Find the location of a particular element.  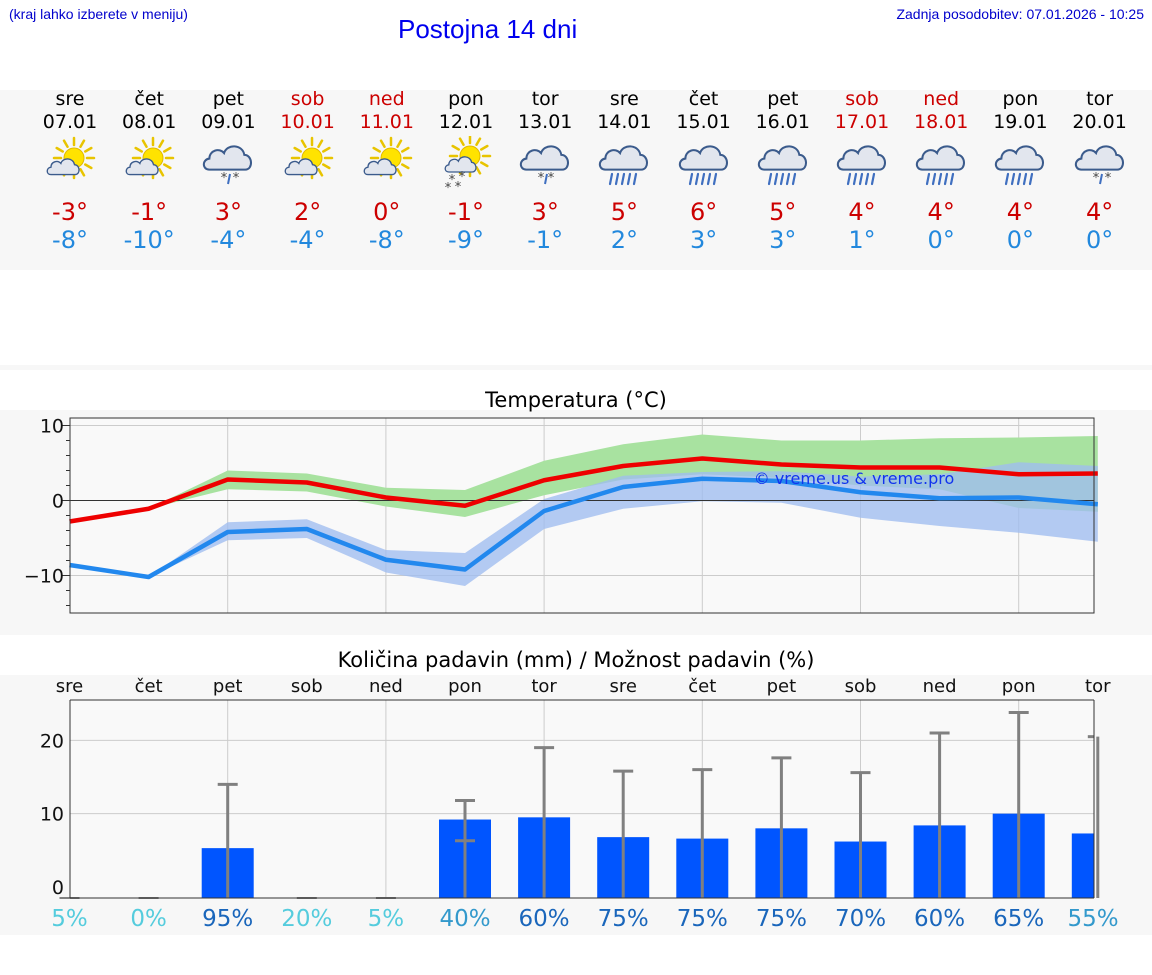

day-date: 10.01 is located at coordinates (307, 122).